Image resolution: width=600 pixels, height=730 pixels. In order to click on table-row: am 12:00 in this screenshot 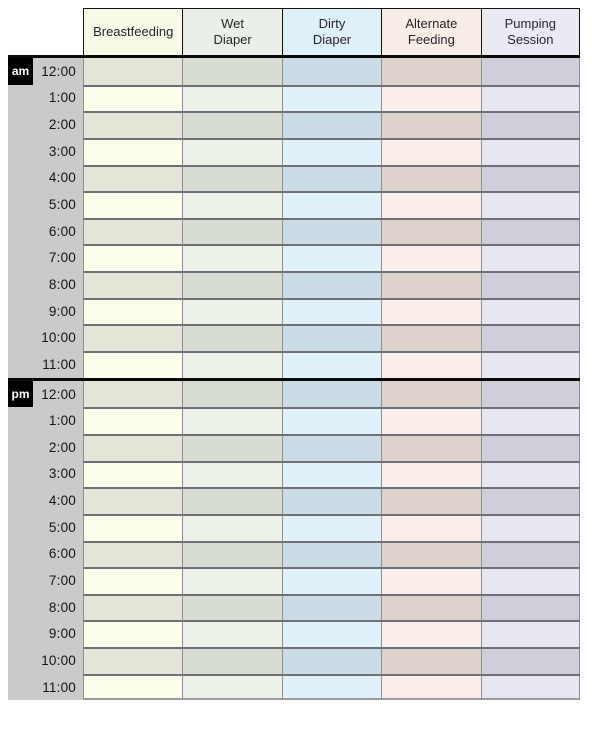, I will do `click(294, 71)`.